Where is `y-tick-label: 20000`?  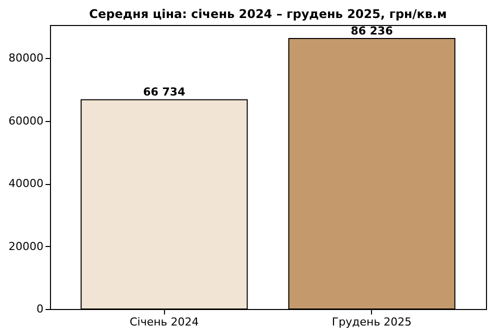 y-tick-label: 20000 is located at coordinates (26, 246).